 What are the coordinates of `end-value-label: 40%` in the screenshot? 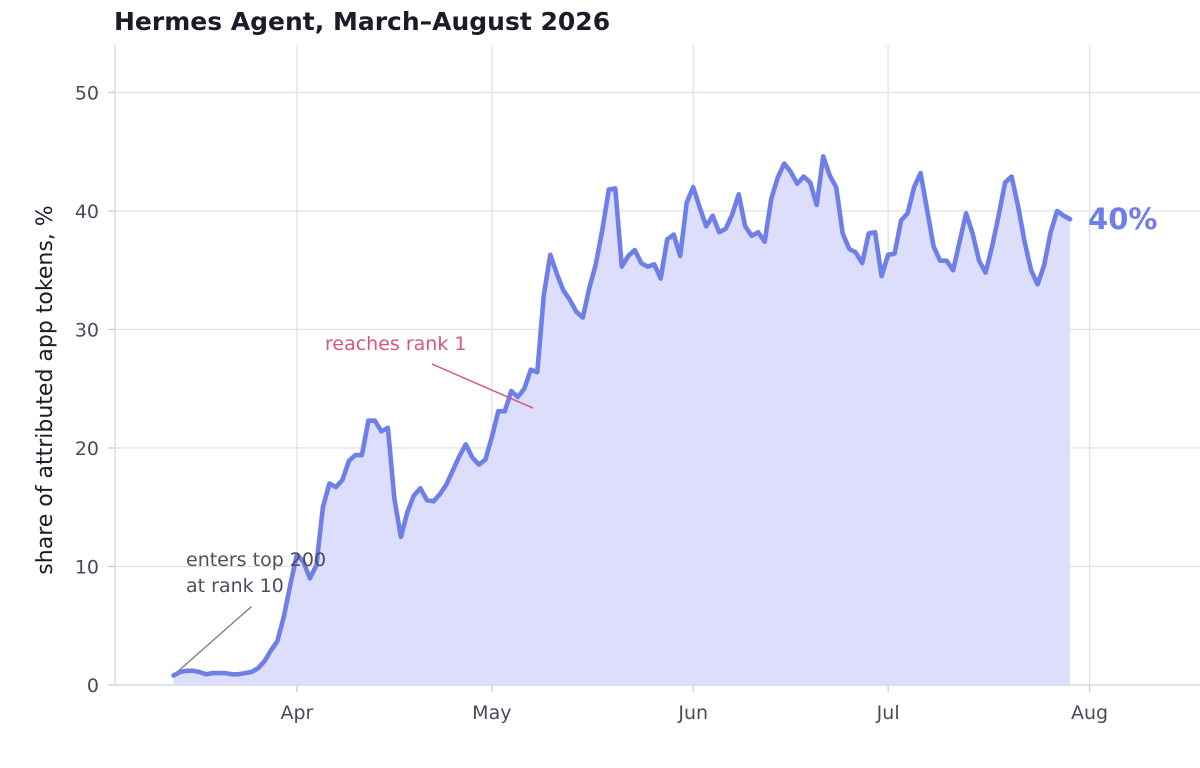 It's located at (1122, 219).